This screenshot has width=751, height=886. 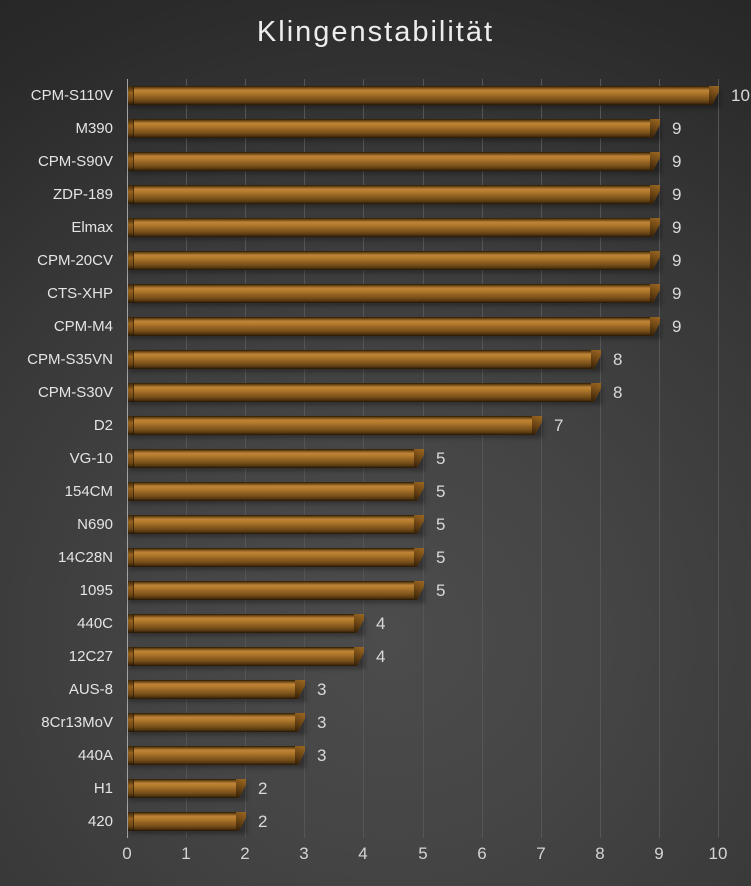 I want to click on category-label: H1, so click(x=103, y=788).